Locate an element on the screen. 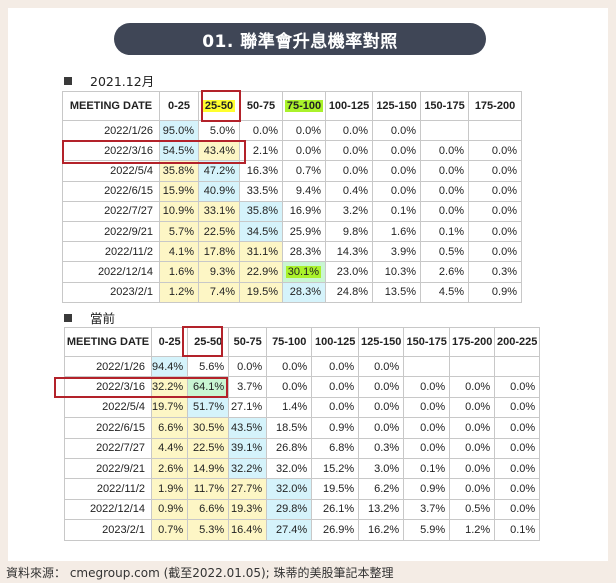 The image size is (616, 583). probability-cell: 5.7% is located at coordinates (179, 231).